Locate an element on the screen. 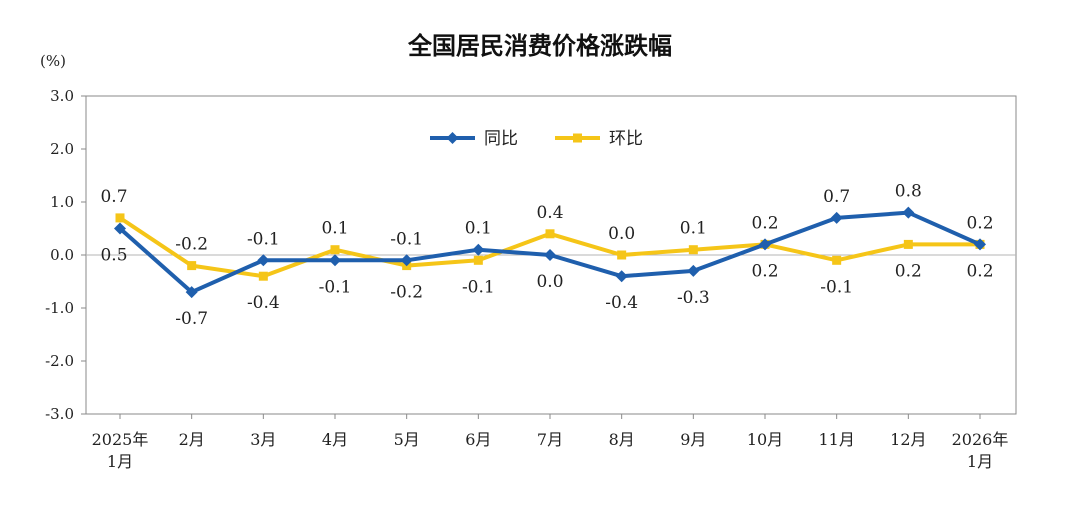  data-label-yoy: 0.0 is located at coordinates (549, 282).